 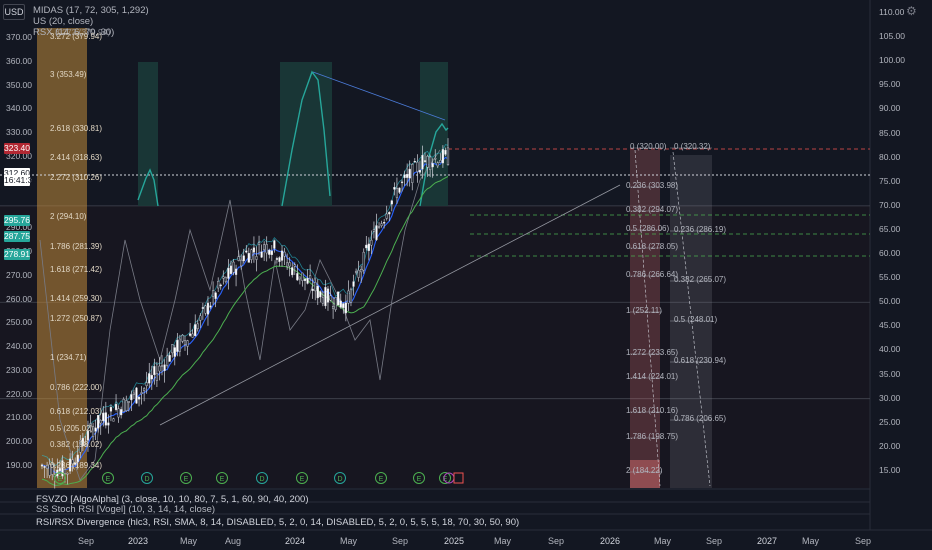 What do you see at coordinates (890, 156) in the screenshot?
I see `rsi-axis-label: 80.00` at bounding box center [890, 156].